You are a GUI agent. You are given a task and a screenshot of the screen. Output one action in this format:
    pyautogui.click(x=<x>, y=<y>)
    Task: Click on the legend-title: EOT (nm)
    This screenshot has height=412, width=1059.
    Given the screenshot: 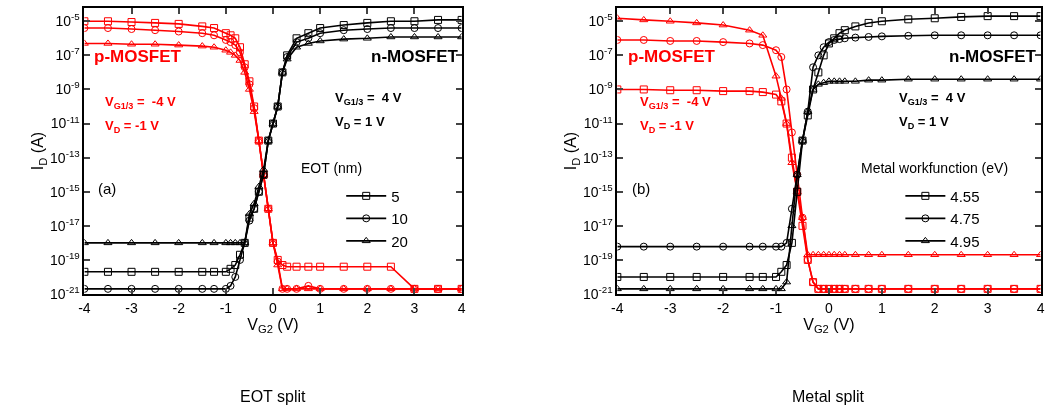 What is the action you would take?
    pyautogui.click(x=332, y=168)
    